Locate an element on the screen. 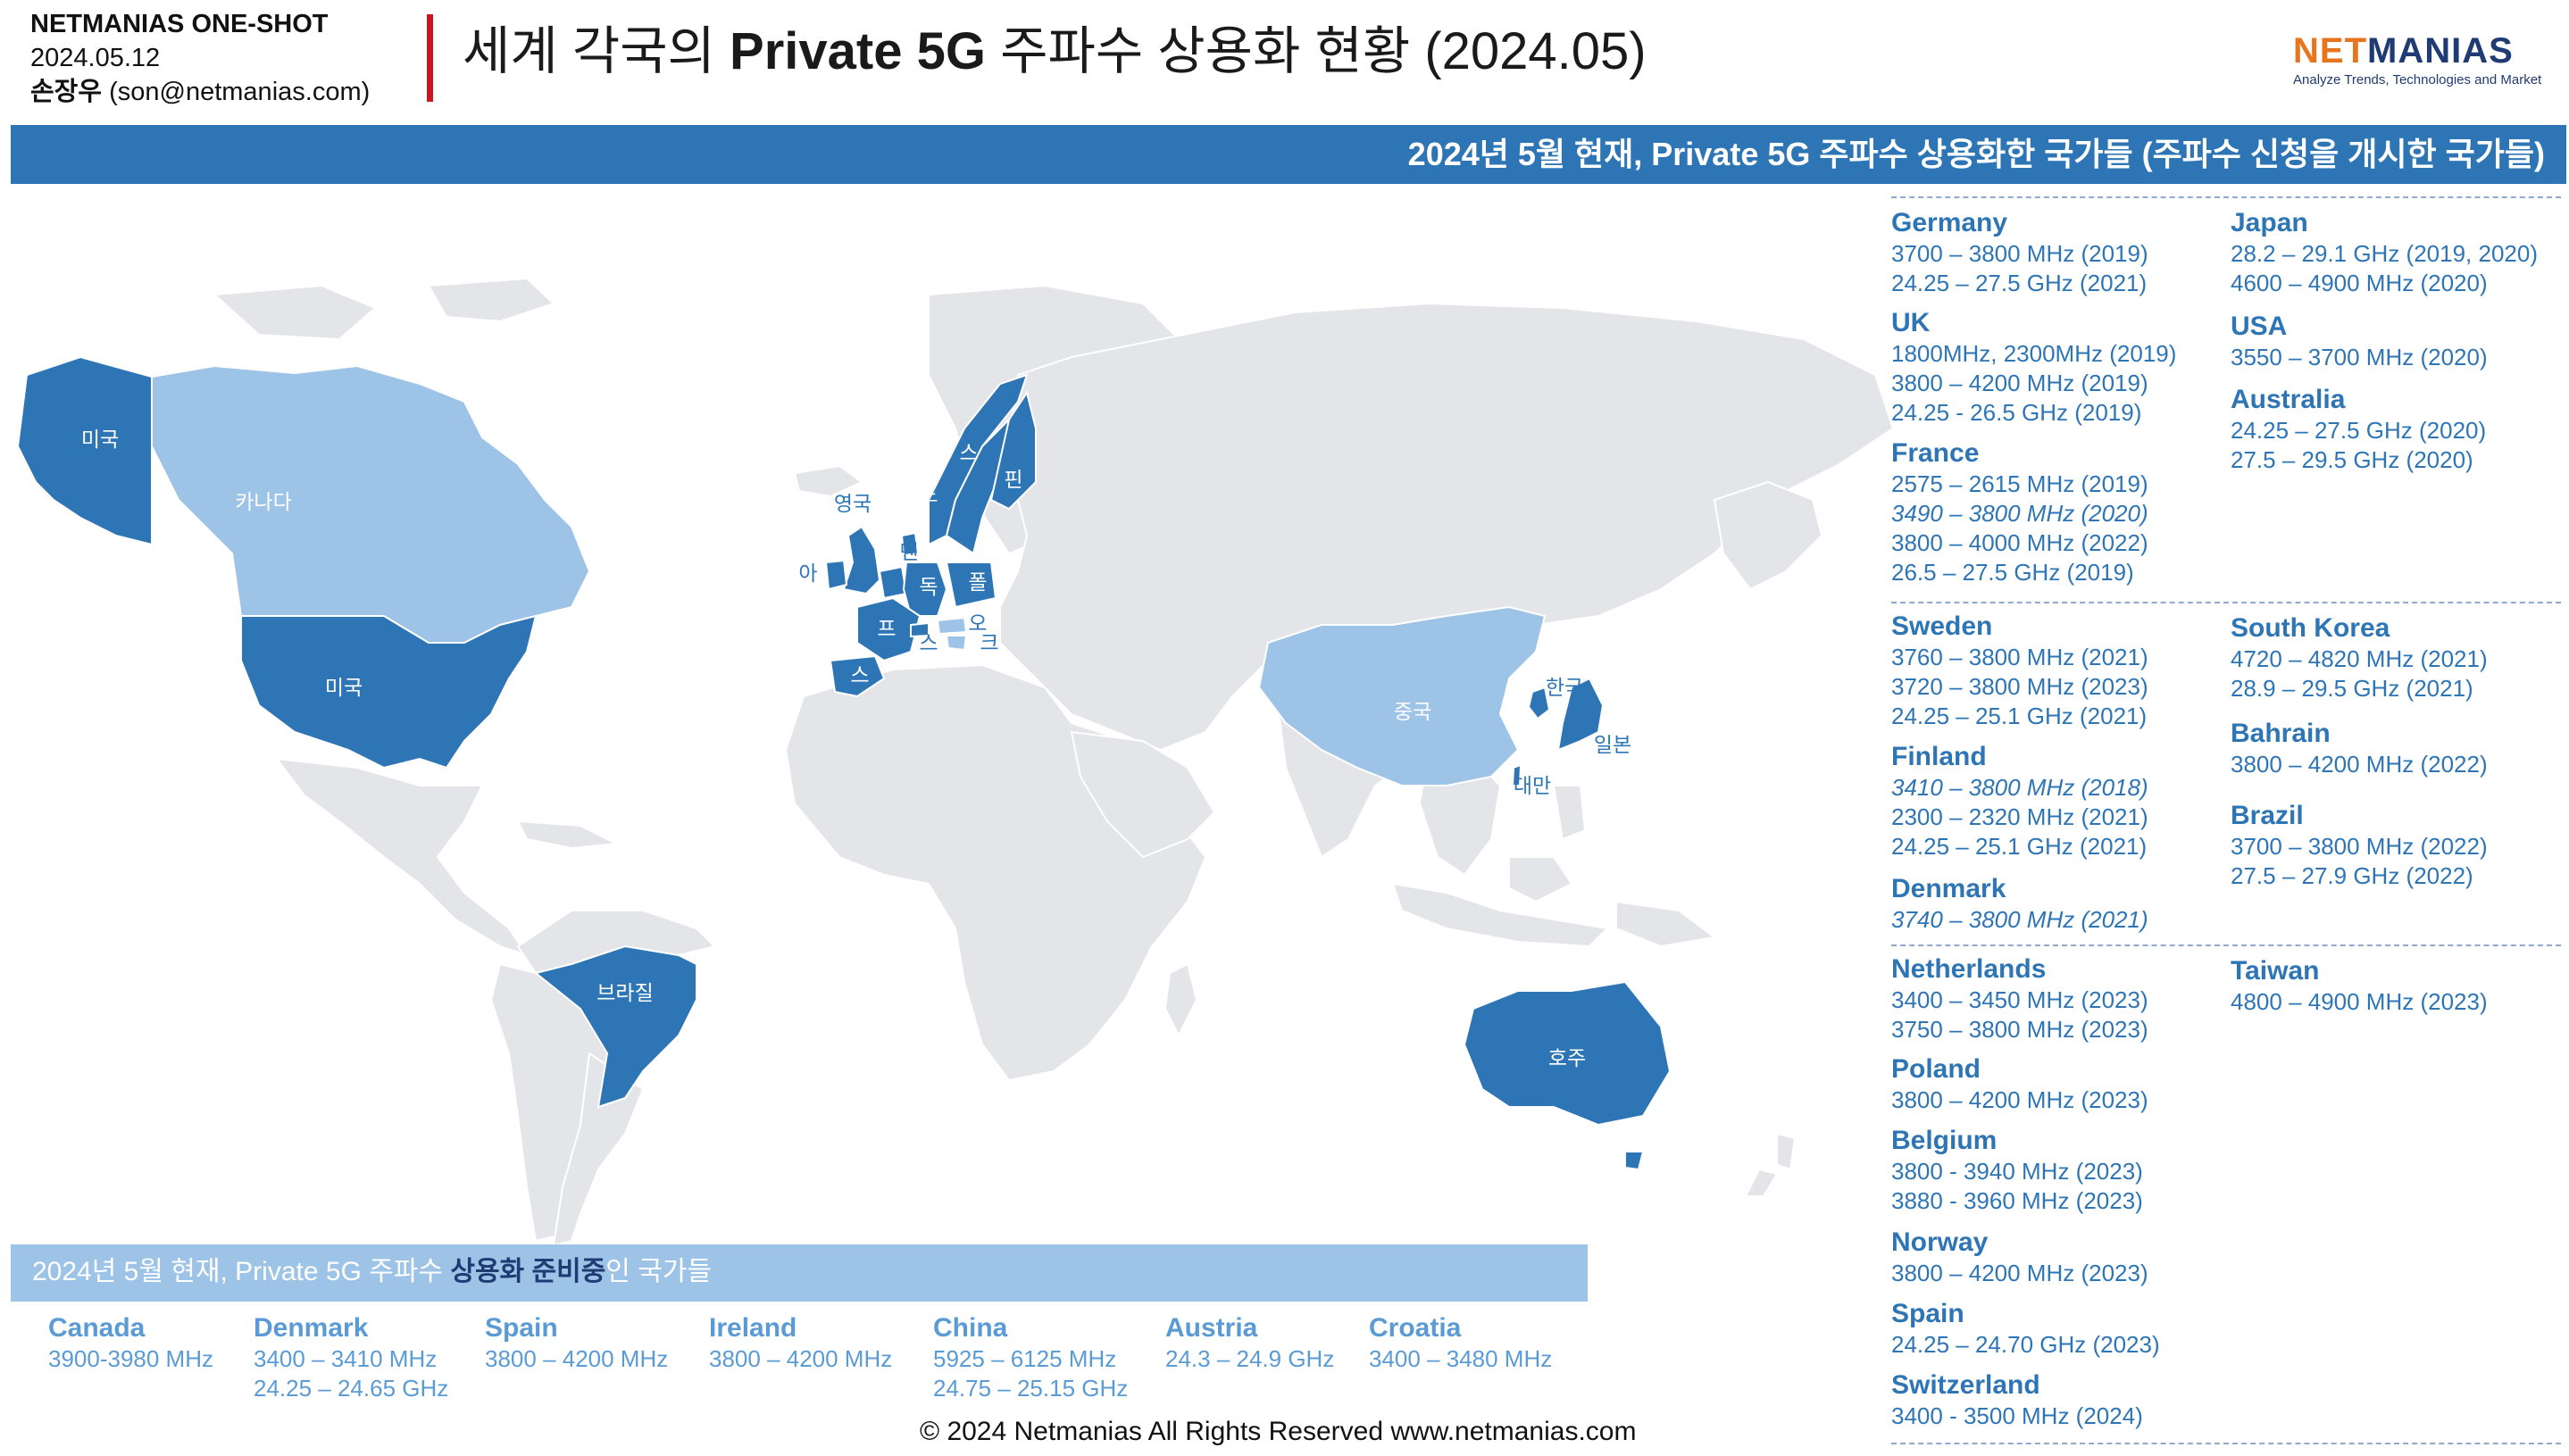 The image size is (2569, 1456). freq-line: 1800MHz, 2300MHz (2019) is located at coordinates (2034, 353).